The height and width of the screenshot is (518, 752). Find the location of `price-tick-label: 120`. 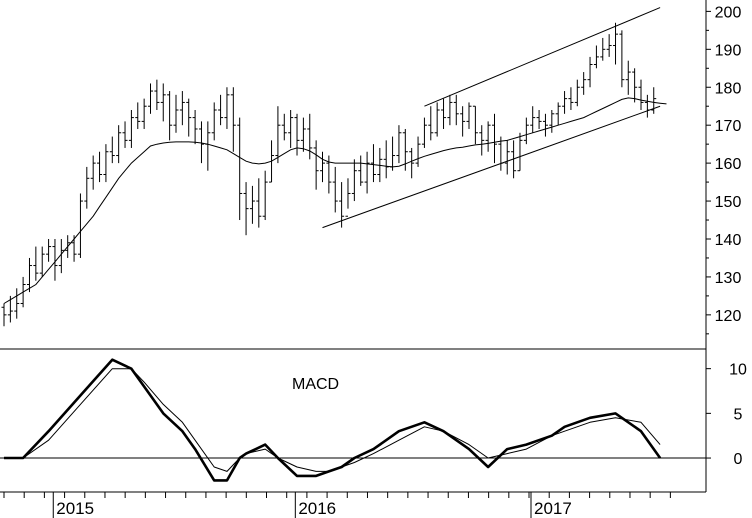

price-tick-label: 120 is located at coordinates (728, 316).